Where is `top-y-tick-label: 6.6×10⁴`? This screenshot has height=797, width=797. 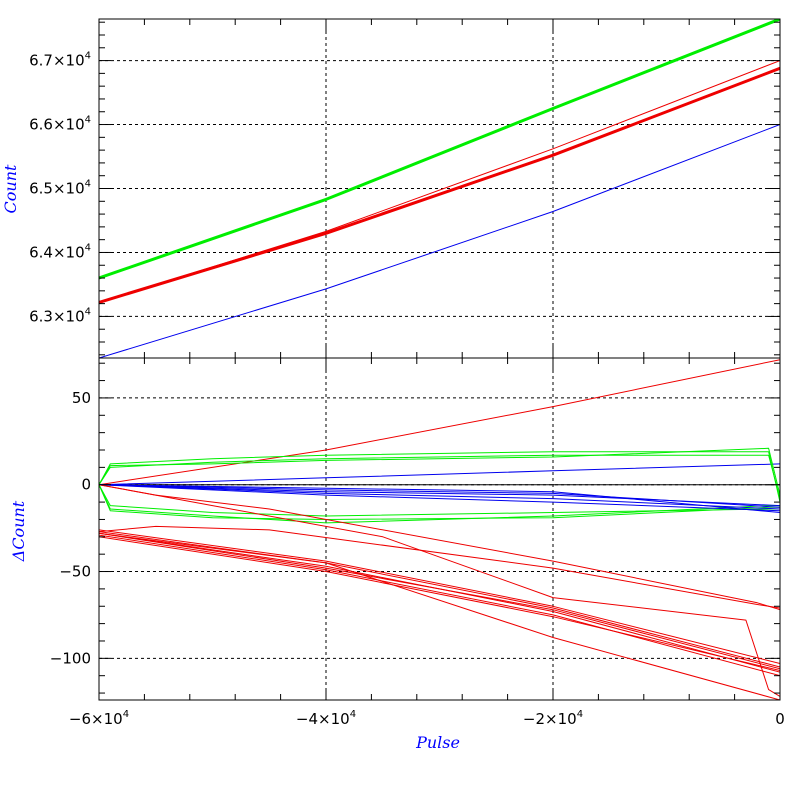
top-y-tick-label: 6.6×10⁴ is located at coordinates (60, 124).